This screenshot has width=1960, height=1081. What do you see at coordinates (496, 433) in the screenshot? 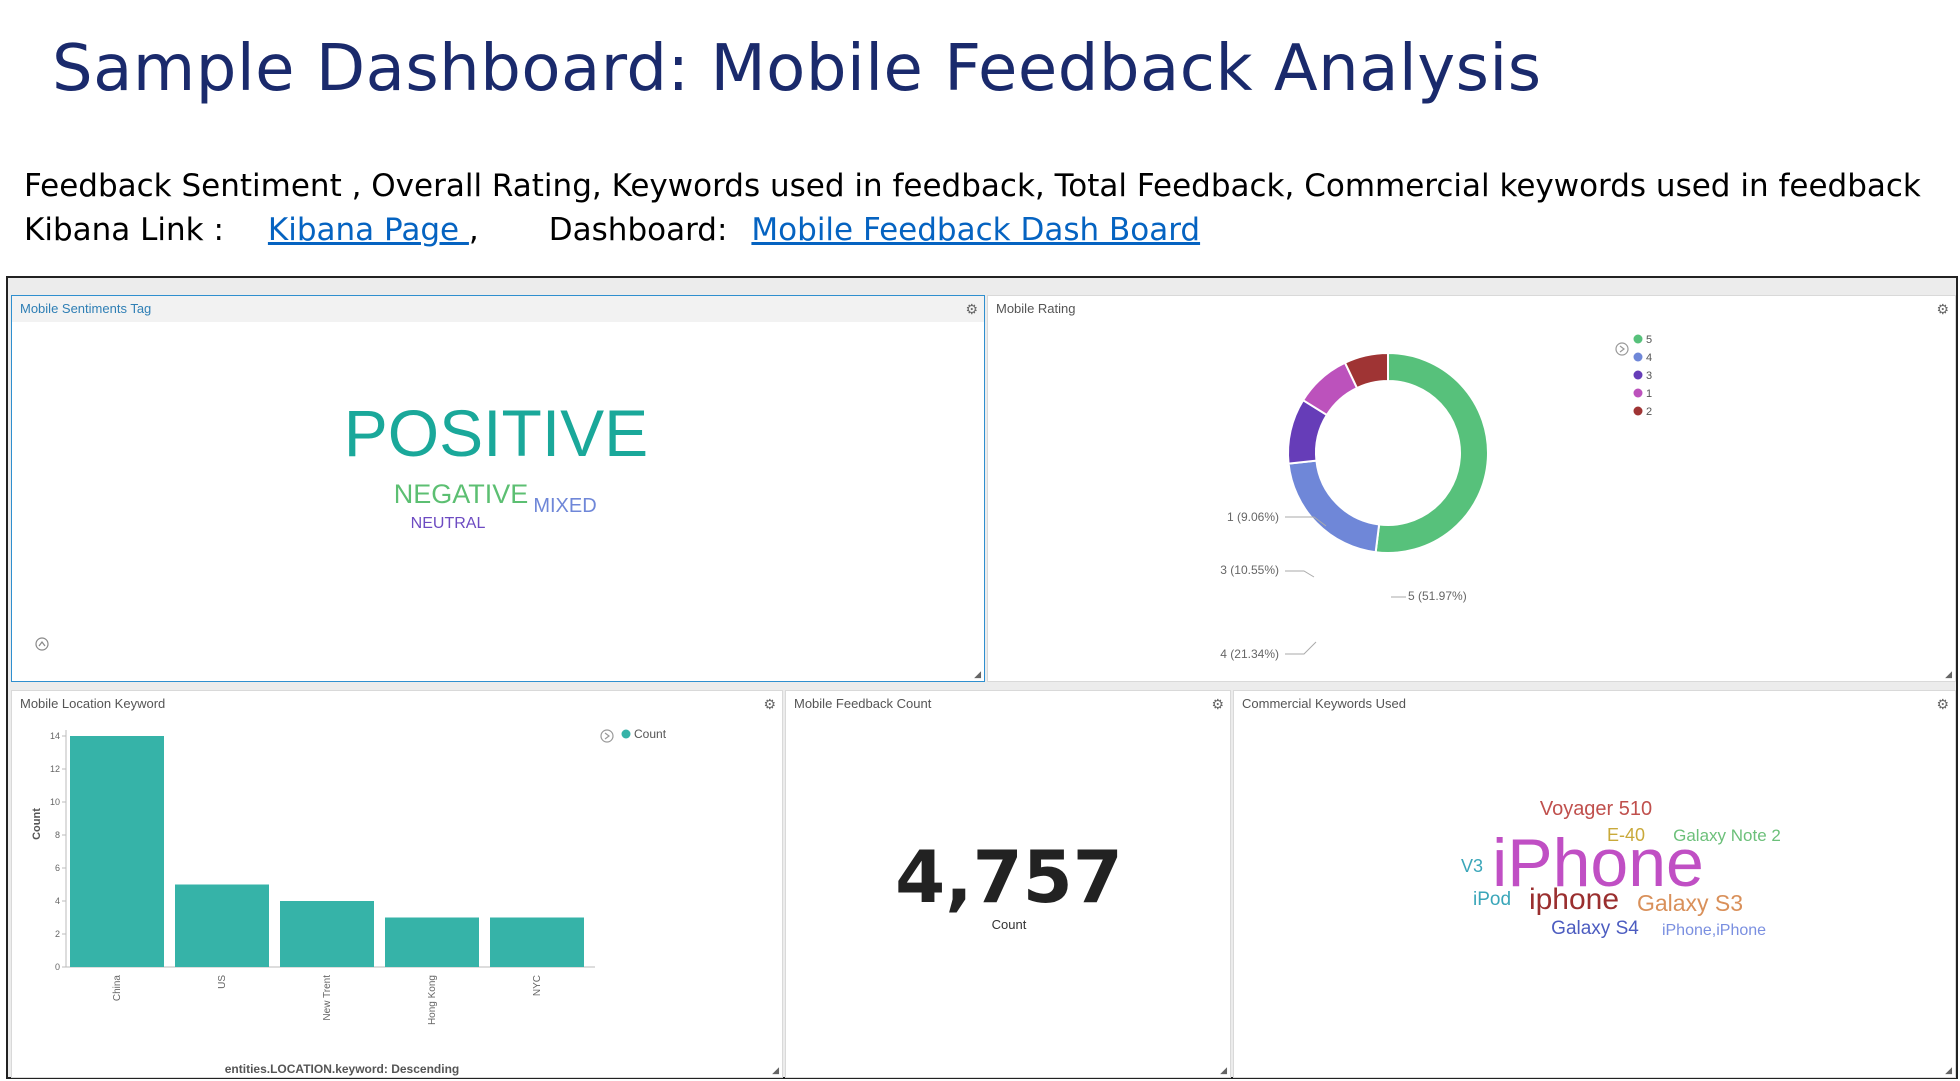
I see `tag-positive: POSITIVE` at bounding box center [496, 433].